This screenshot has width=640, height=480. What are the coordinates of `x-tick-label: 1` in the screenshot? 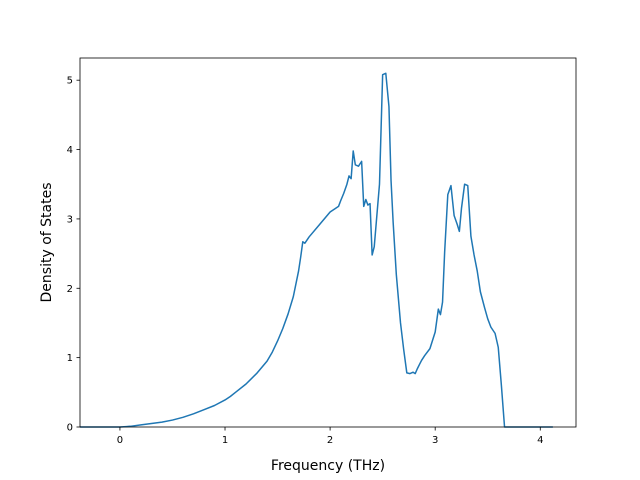 It's located at (225, 440).